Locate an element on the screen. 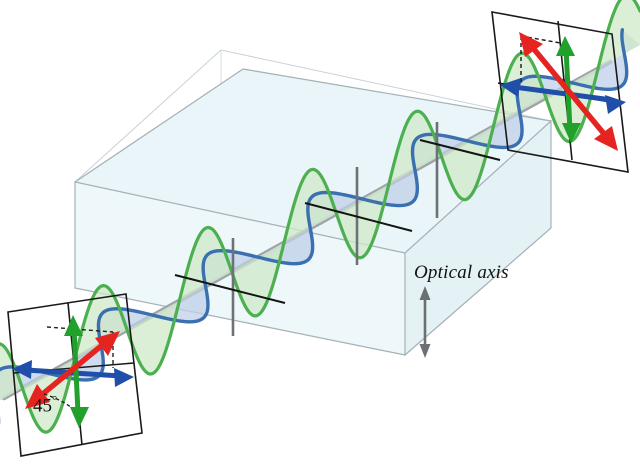  optical-axis-label: Optical axis is located at coordinates (461, 272).